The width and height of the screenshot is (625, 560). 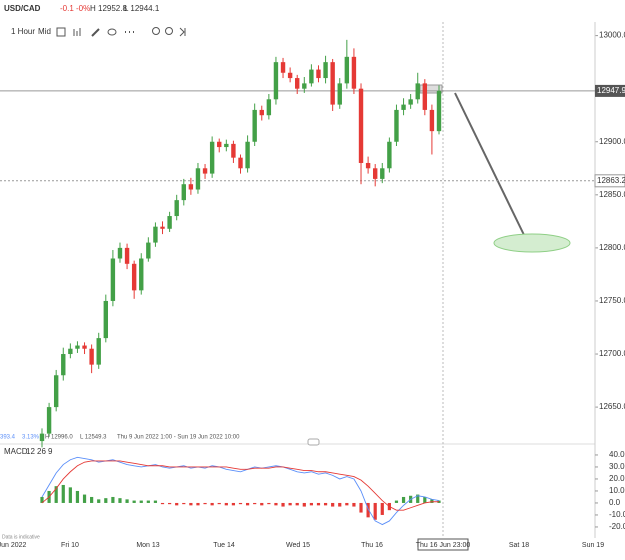 What do you see at coordinates (612, 35) in the screenshot?
I see `y-tick-label: 13000.0` at bounding box center [612, 35].